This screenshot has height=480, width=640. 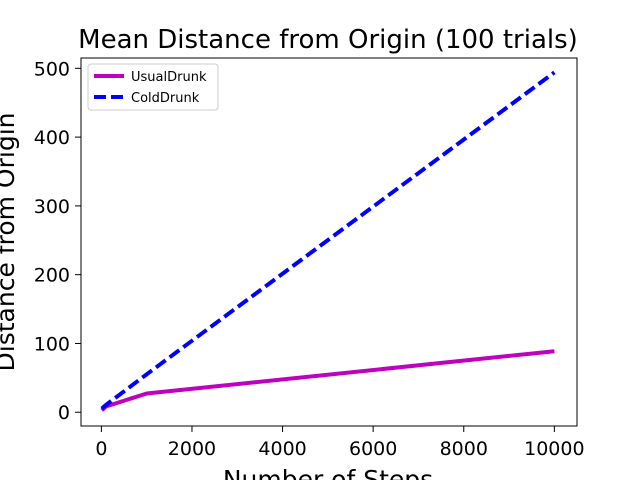 I want to click on x-axis-ticks: 0 2000 4000 6000 8000 10000, so click(x=340, y=443).